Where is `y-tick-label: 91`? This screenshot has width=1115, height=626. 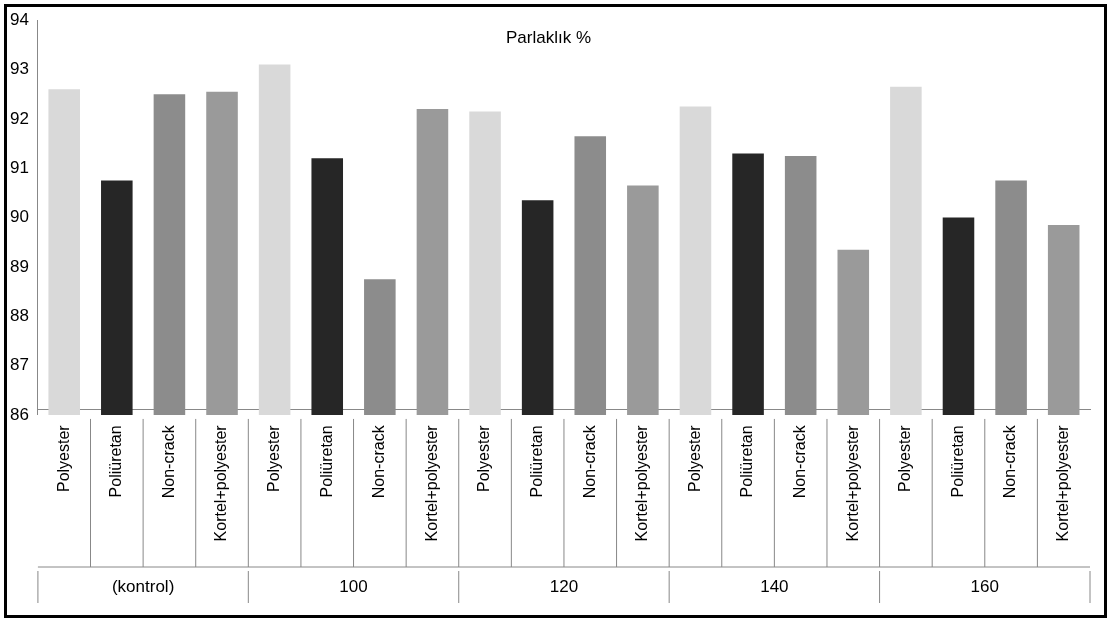 y-tick-label: 91 is located at coordinates (19, 167).